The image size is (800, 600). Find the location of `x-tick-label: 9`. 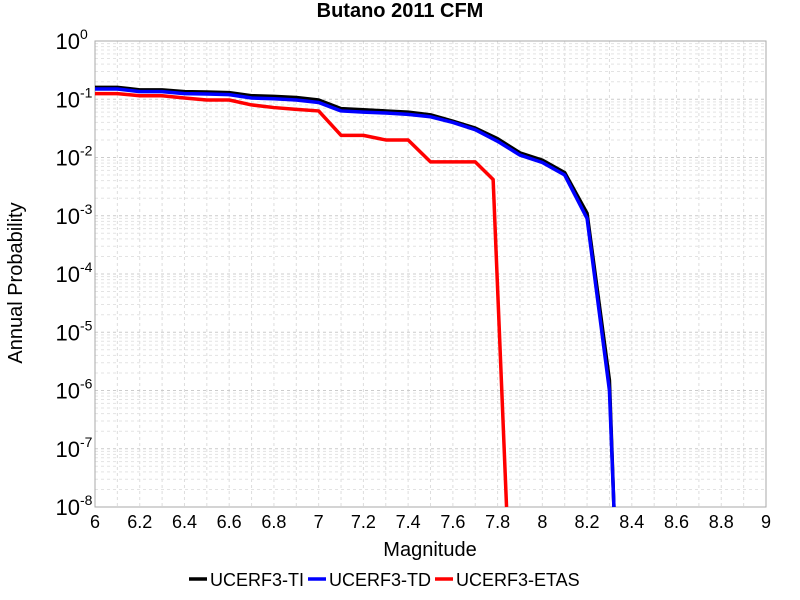

x-tick-label: 9 is located at coordinates (766, 522).